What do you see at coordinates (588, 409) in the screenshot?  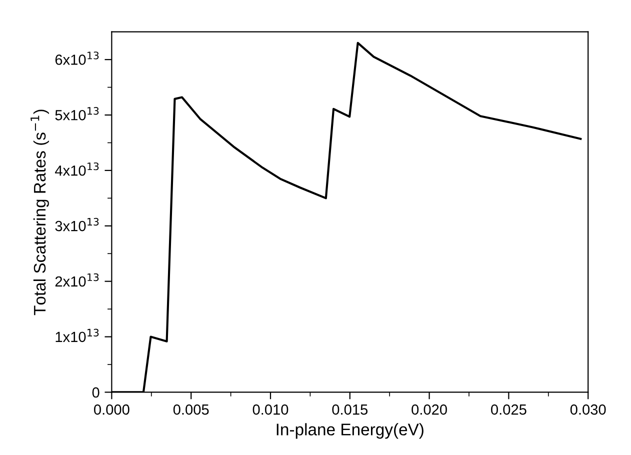 I see `x-tick-label: 0.030` at bounding box center [588, 409].